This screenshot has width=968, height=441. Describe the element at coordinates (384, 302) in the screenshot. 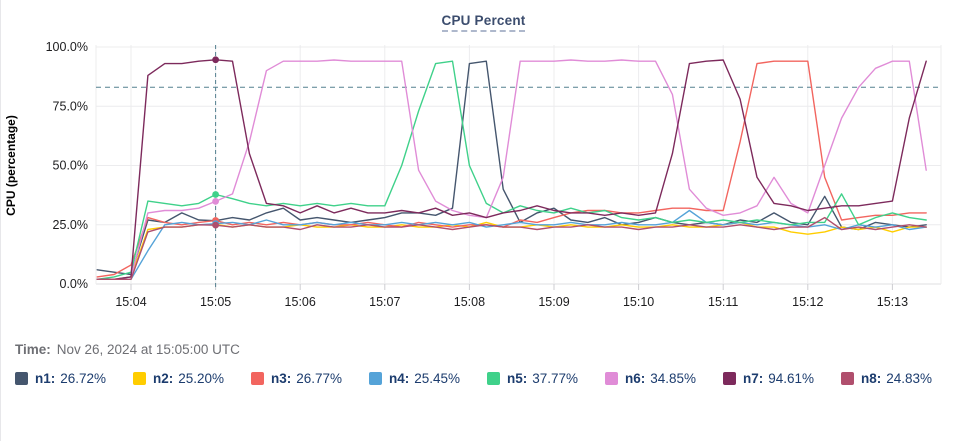

I see `x-axis-tick-label: 15:07` at that location.